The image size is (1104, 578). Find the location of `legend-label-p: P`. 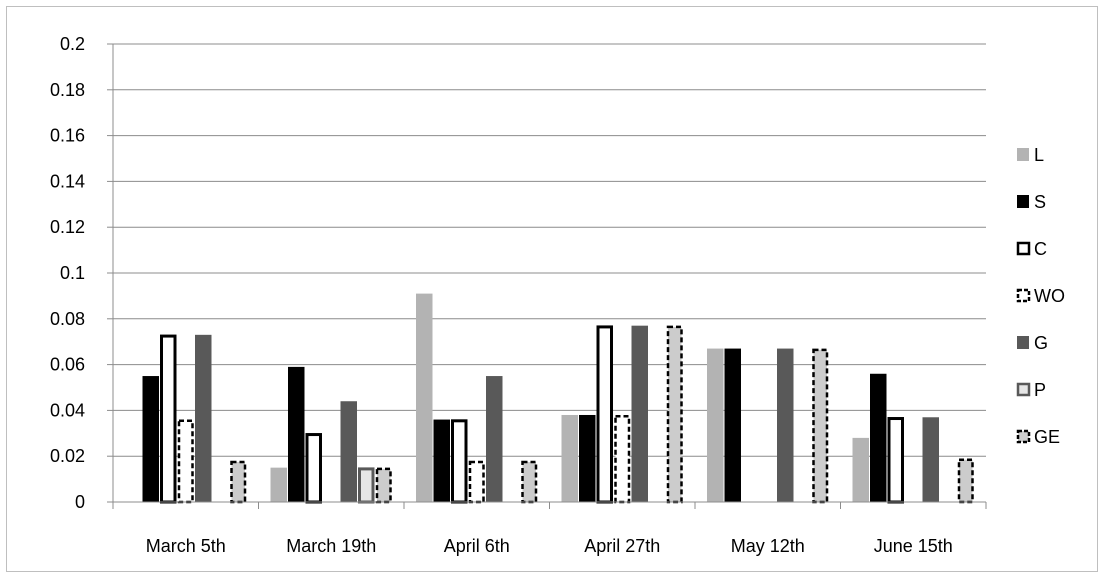

legend-label-p: P is located at coordinates (1040, 390).